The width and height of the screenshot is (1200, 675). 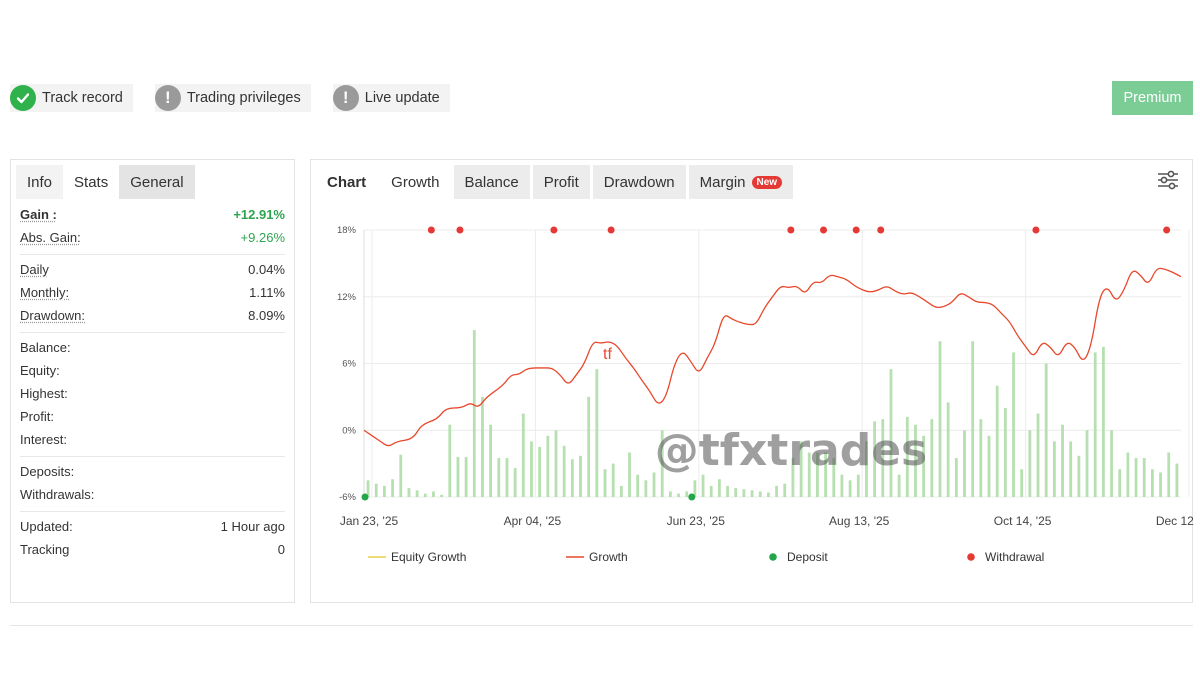 I want to click on tab-drawdown: Drawdown, so click(x=639, y=182).